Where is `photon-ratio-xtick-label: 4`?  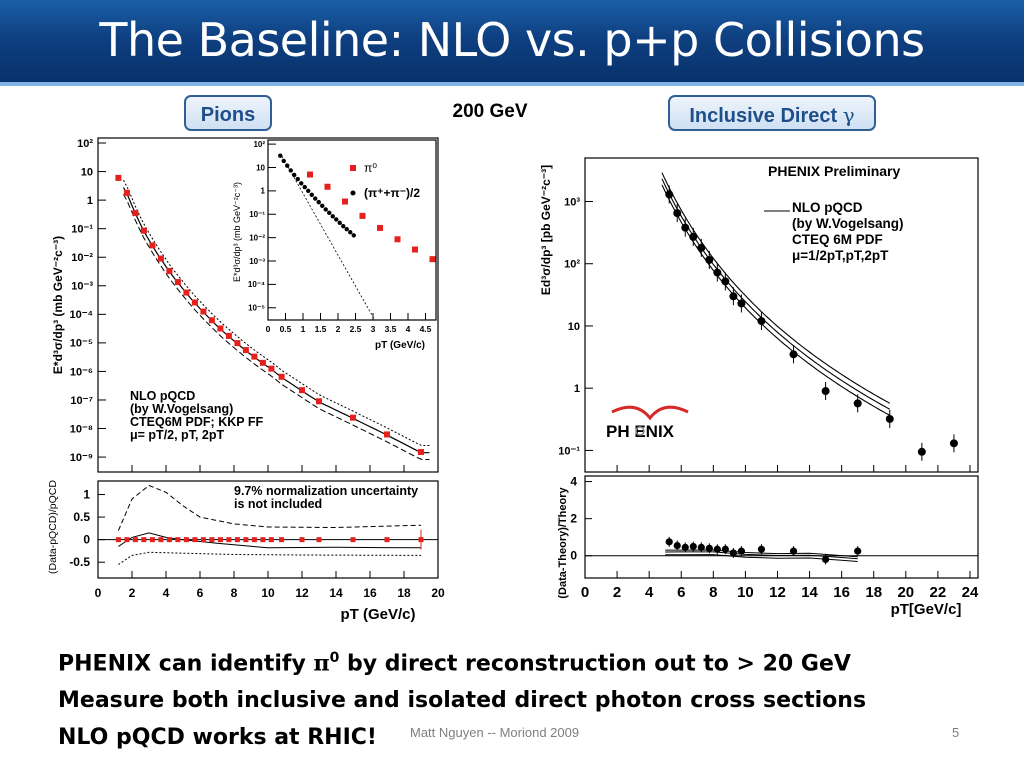 photon-ratio-xtick-label: 4 is located at coordinates (649, 592).